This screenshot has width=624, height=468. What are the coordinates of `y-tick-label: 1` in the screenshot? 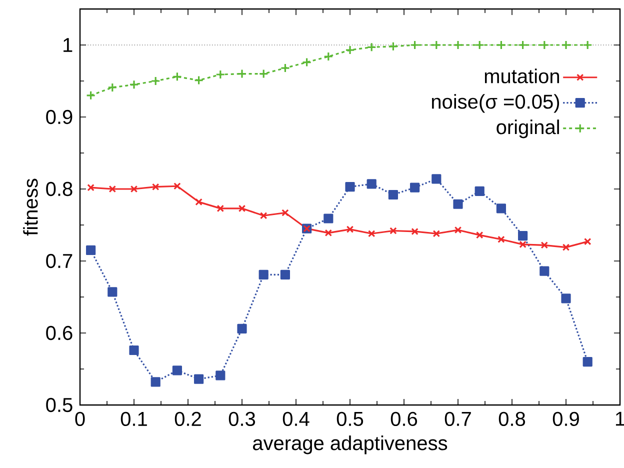 It's located at (68, 45).